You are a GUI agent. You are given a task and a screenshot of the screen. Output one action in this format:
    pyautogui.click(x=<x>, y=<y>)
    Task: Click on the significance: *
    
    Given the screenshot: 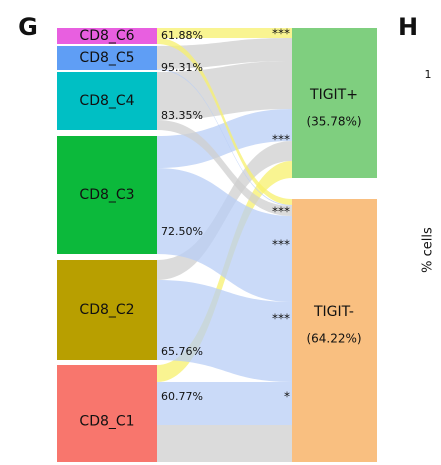 What is the action you would take?
    pyautogui.click(x=287, y=397)
    